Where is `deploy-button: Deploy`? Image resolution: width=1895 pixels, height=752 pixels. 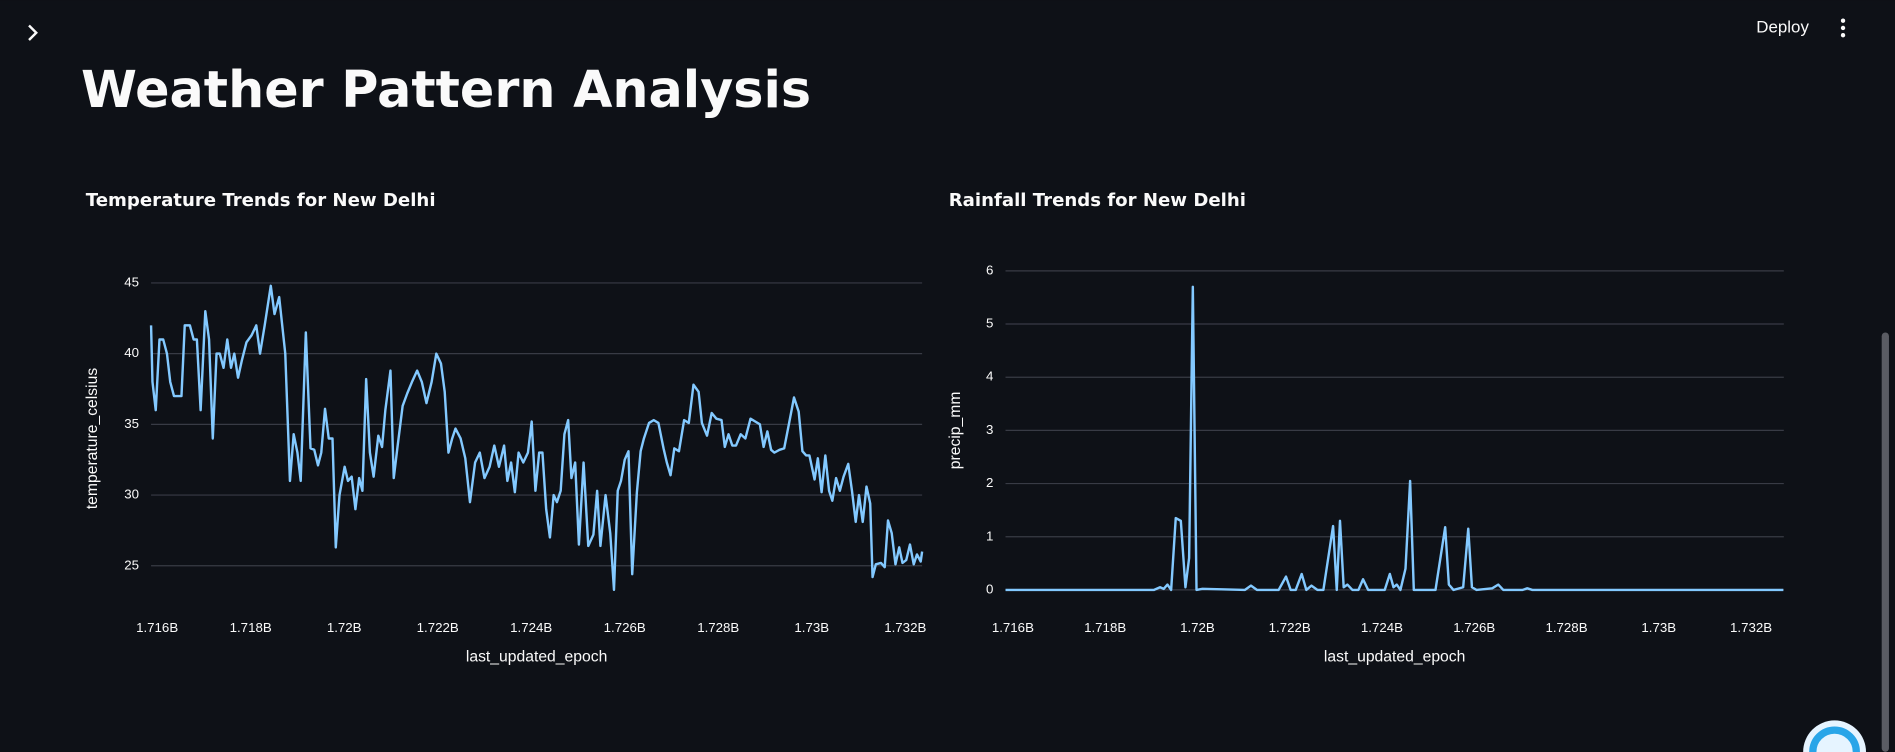
deploy-button: Deploy is located at coordinates (1782, 26).